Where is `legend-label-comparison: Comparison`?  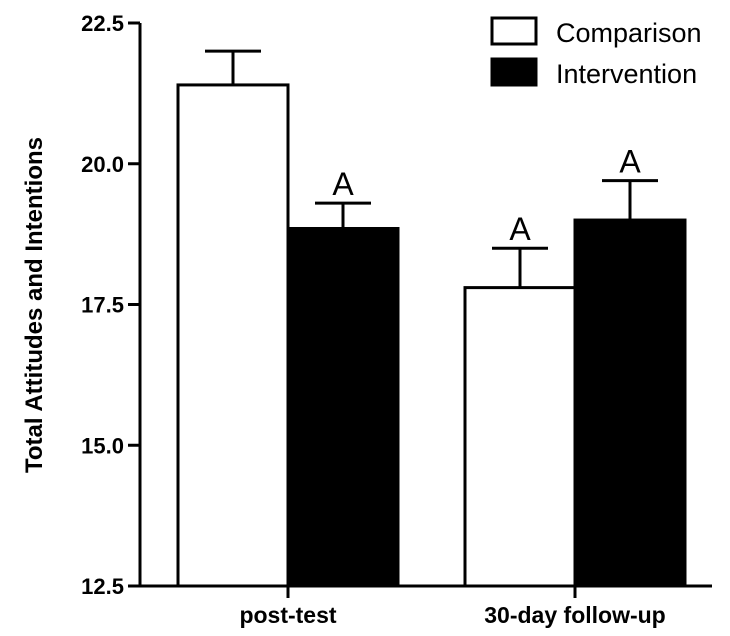
legend-label-comparison: Comparison is located at coordinates (629, 33).